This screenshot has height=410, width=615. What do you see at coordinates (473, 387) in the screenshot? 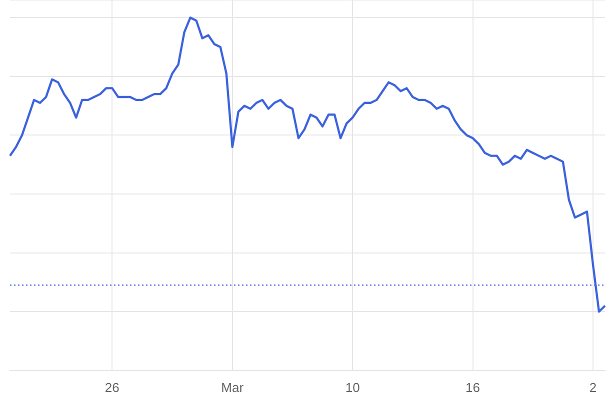
I see `x-tick-label: 16` at bounding box center [473, 387].